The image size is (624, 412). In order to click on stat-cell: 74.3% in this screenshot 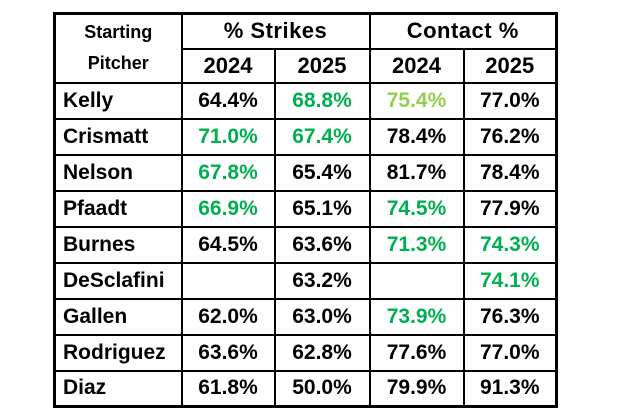, I will do `click(510, 244)`.